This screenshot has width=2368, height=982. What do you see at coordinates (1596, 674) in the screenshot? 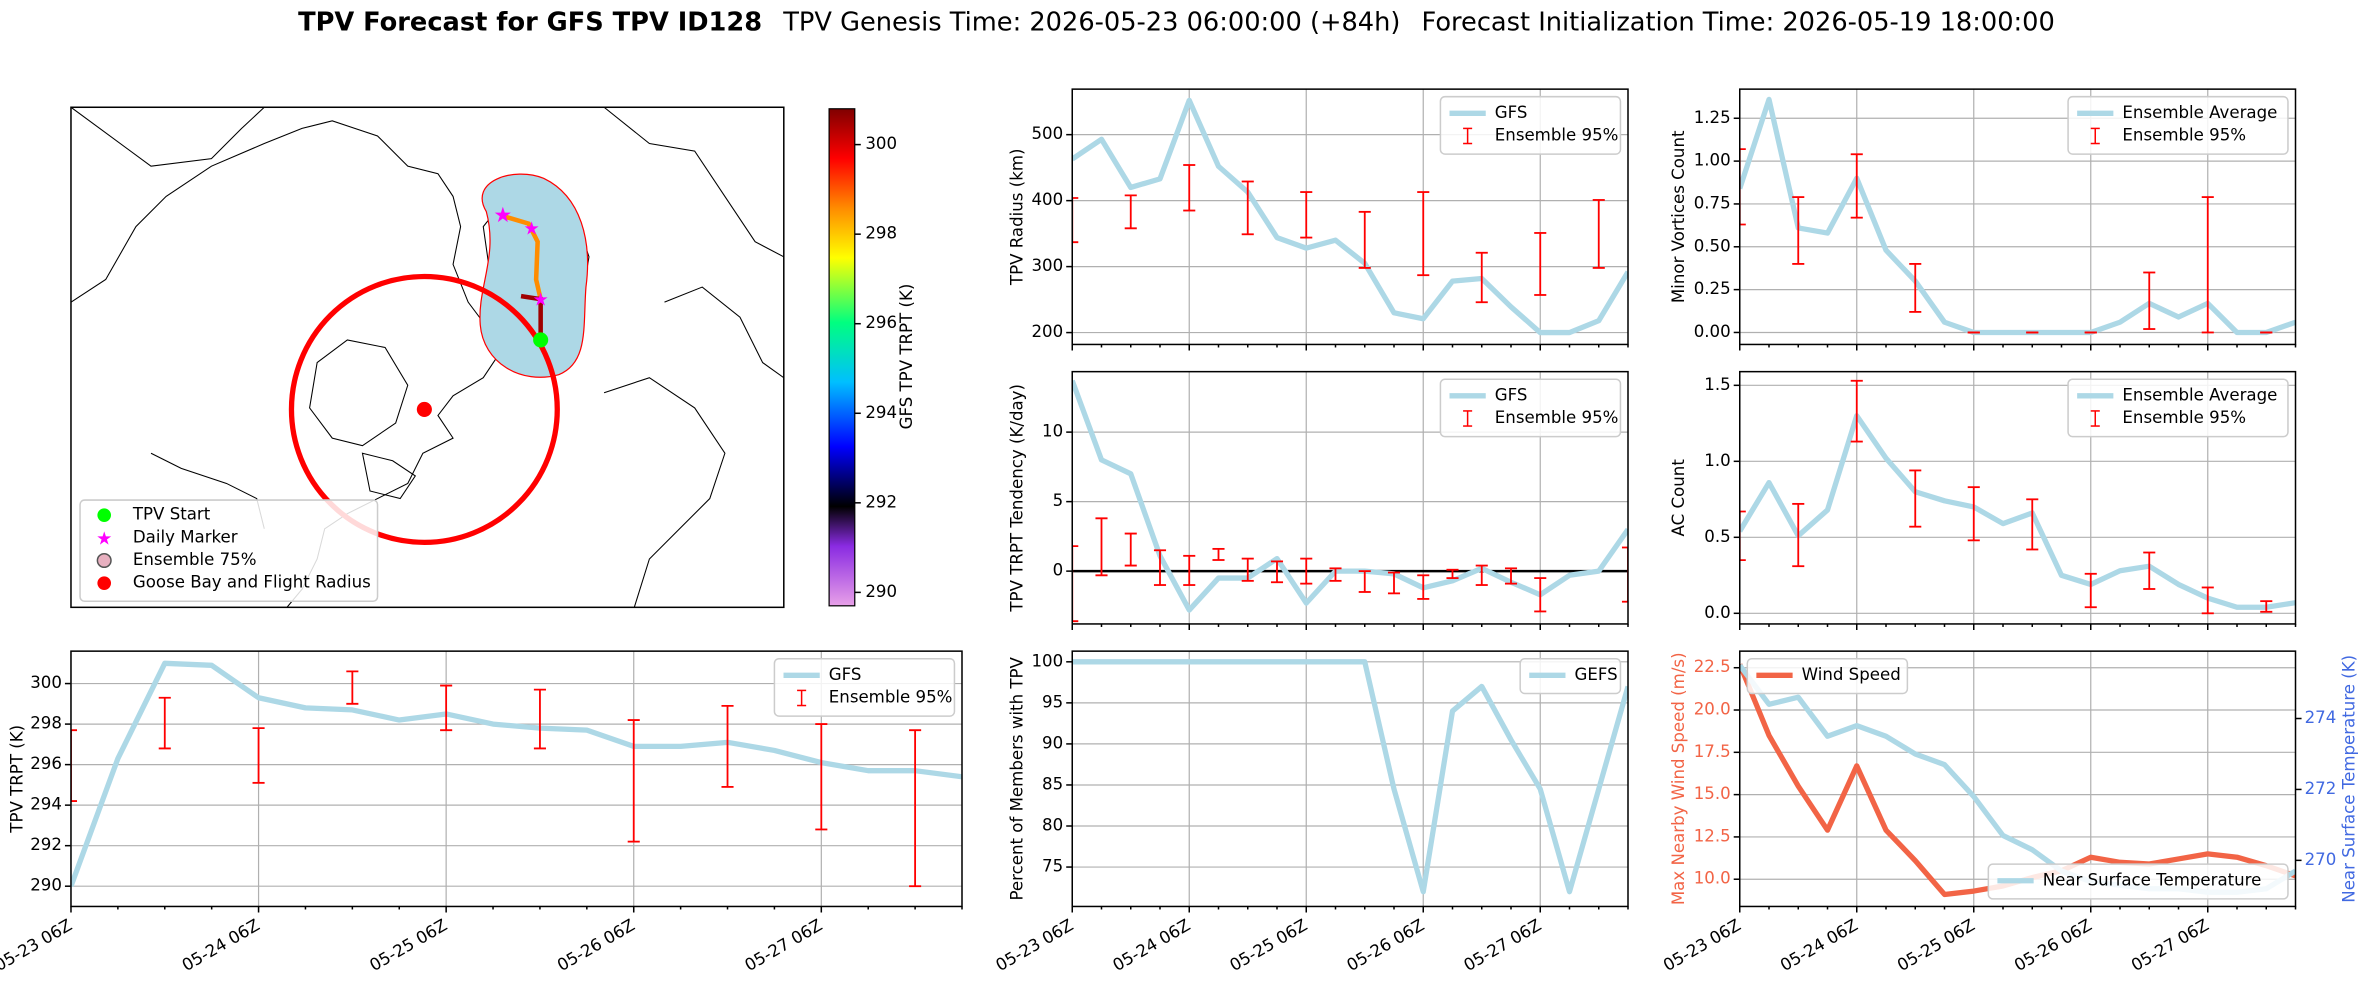
I see `legend-label: GEFS` at bounding box center [1596, 674].